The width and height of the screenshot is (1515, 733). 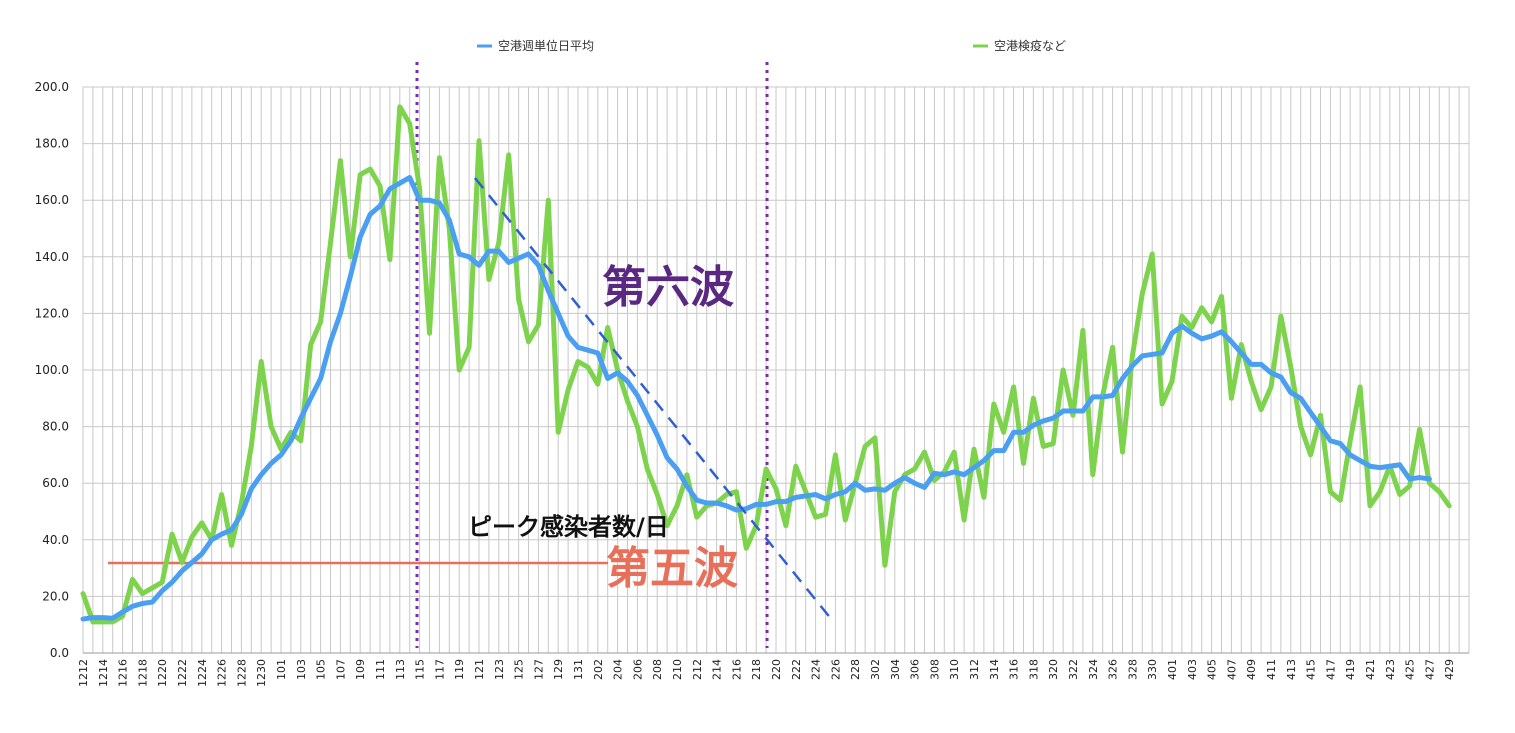 I want to click on x-tick-label: 314, so click(x=994, y=669).